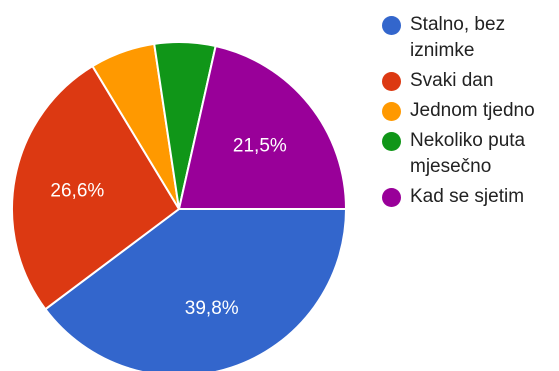 The image size is (559, 371). I want to click on legend-item: Svaki dan, so click(470, 81).